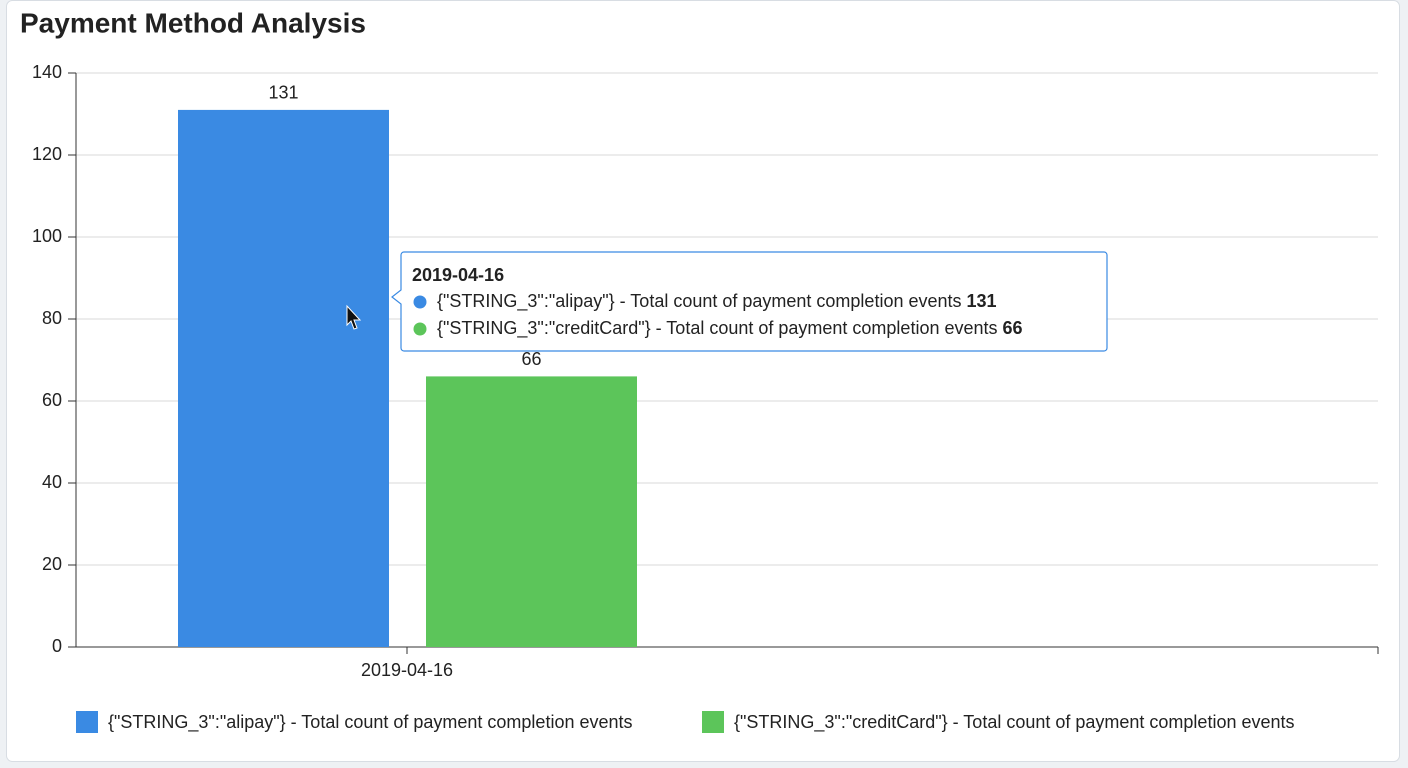  Describe the element at coordinates (47, 72) in the screenshot. I see `y-tick-label: 140` at that location.